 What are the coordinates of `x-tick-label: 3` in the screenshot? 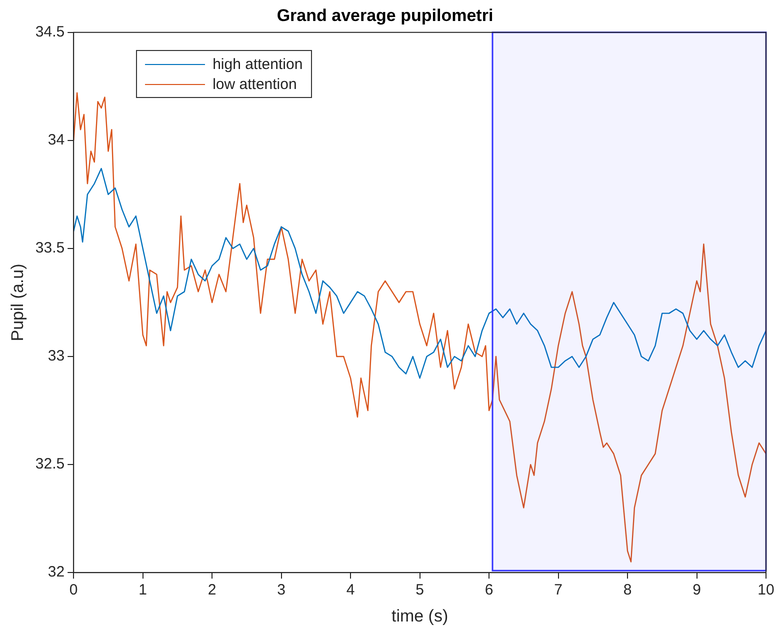 It's located at (281, 590).